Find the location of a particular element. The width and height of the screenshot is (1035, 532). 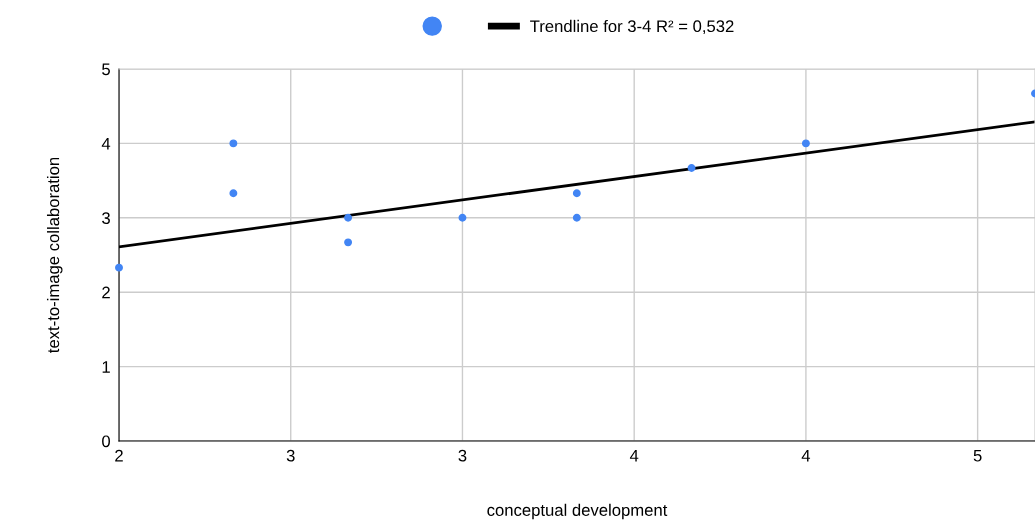

y-tick-label: 2 is located at coordinates (106, 292).